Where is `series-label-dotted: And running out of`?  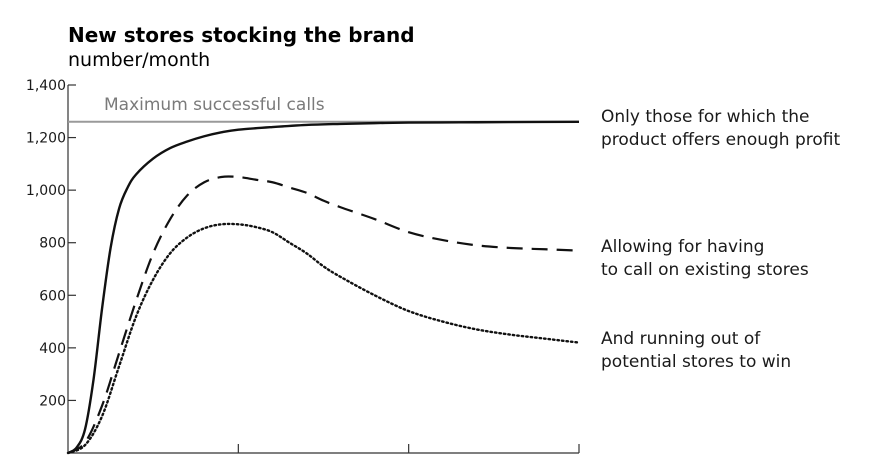 series-label-dotted: And running out of is located at coordinates (681, 339).